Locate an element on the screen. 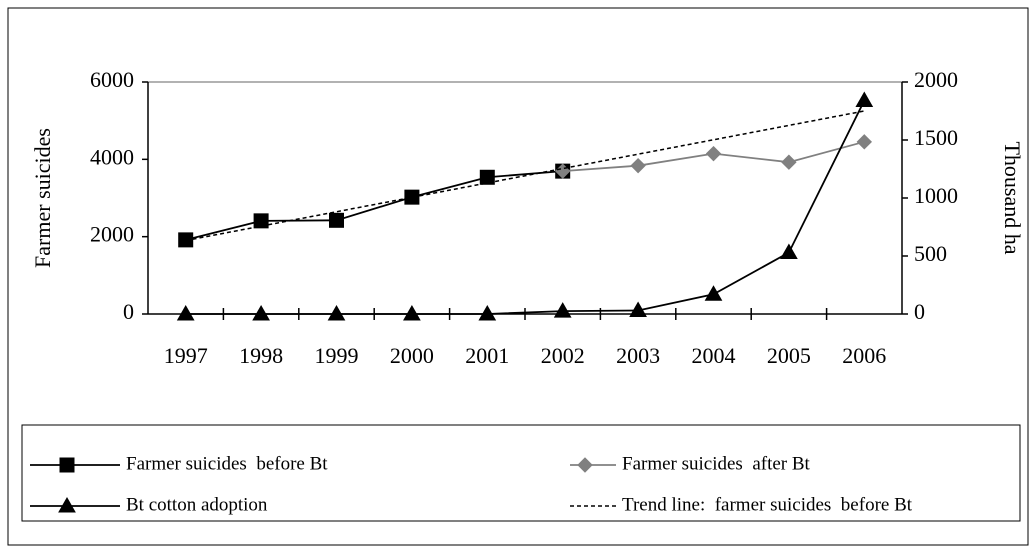  legend-label: Trend line: farmer suicides before Bt is located at coordinates (767, 504).